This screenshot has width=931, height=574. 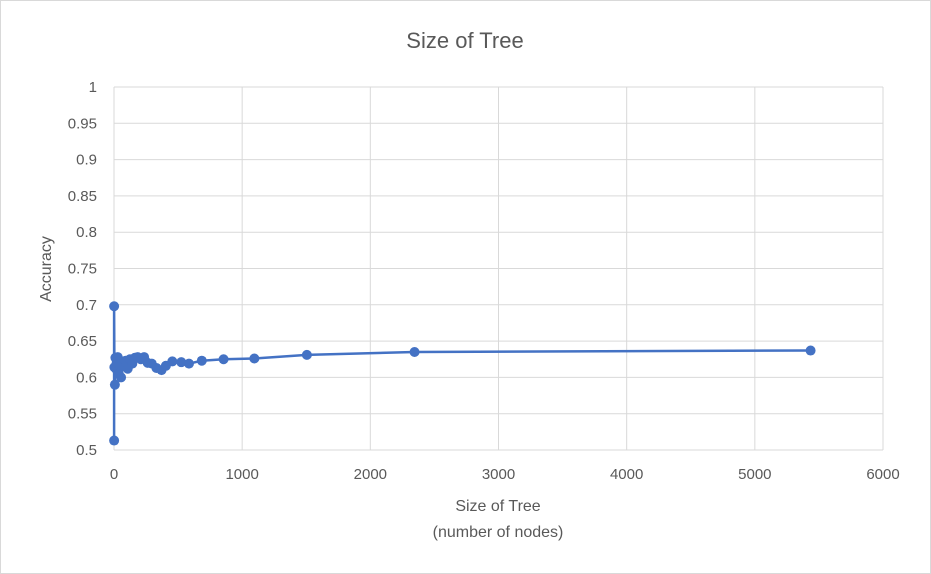 What do you see at coordinates (86, 232) in the screenshot?
I see `y-tick-label: 0.8` at bounding box center [86, 232].